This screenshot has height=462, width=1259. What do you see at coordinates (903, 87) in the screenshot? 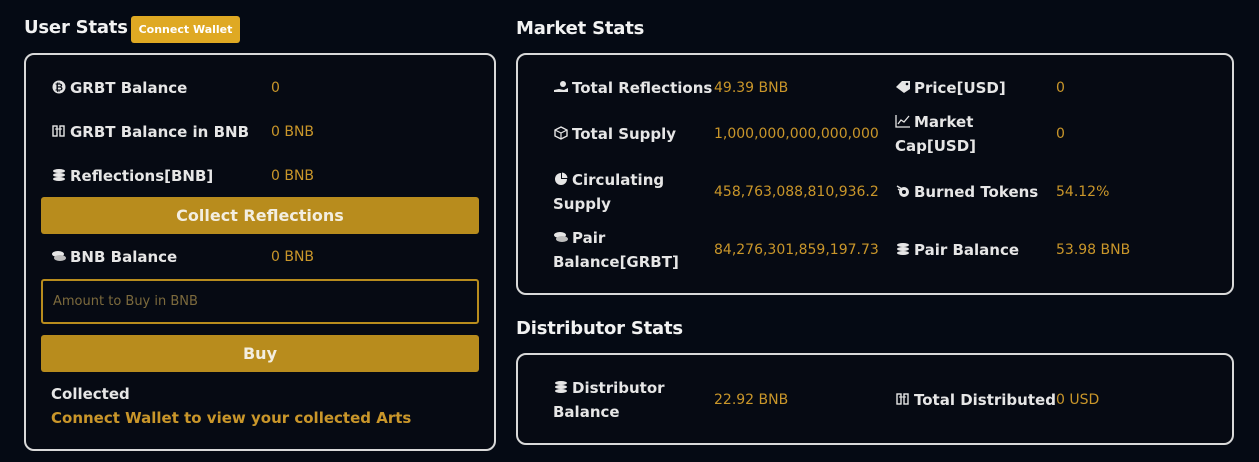
I see `tag-icon` at bounding box center [903, 87].